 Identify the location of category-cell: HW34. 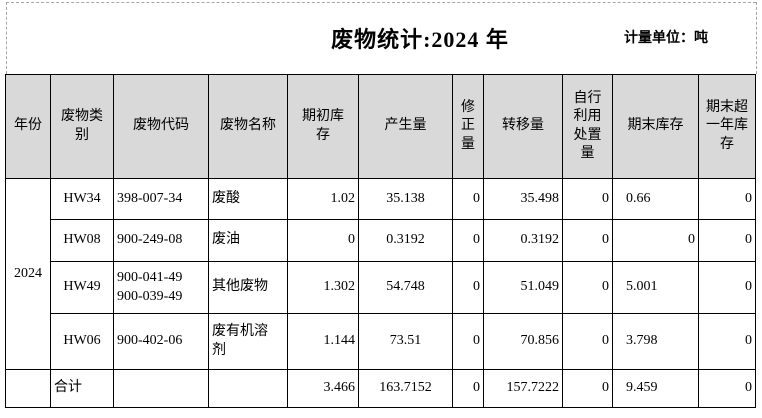
(82, 199).